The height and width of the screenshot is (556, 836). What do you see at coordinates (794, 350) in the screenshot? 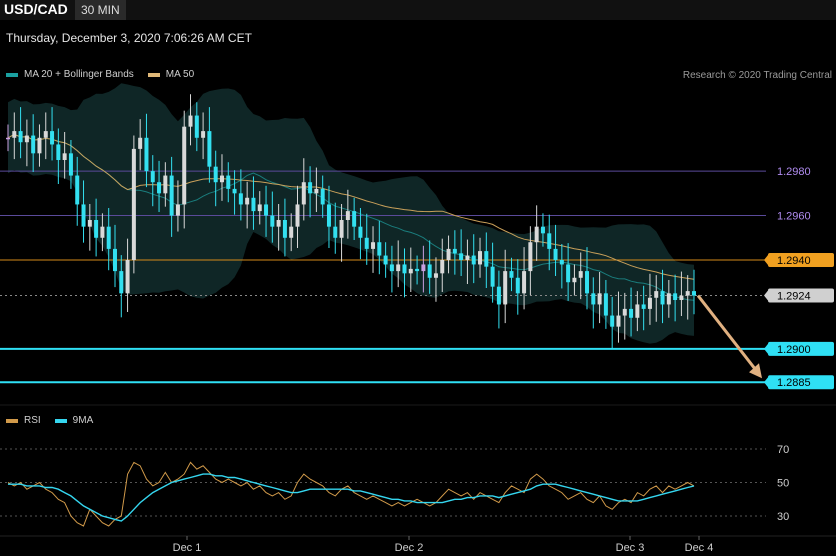
I see `price-label-1.2900: 1.2900` at bounding box center [794, 350].